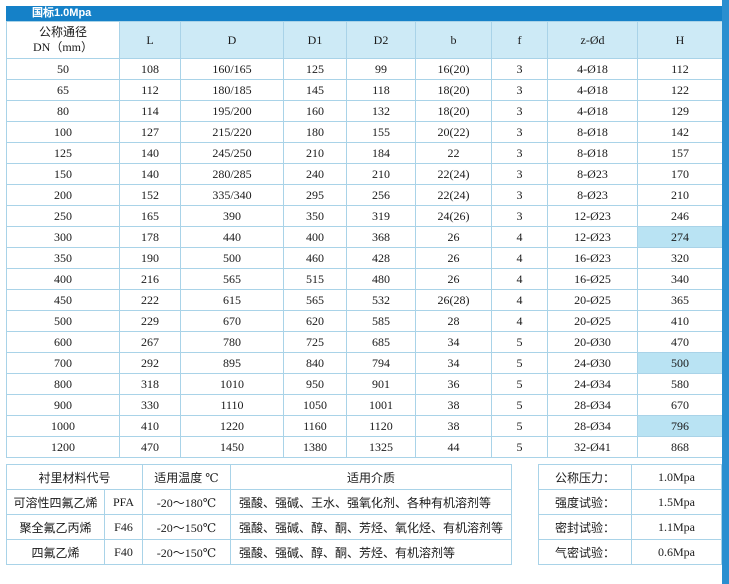 This screenshot has height=584, width=729. Describe the element at coordinates (453, 342) in the screenshot. I see `spec-value-cell: 34` at that location.